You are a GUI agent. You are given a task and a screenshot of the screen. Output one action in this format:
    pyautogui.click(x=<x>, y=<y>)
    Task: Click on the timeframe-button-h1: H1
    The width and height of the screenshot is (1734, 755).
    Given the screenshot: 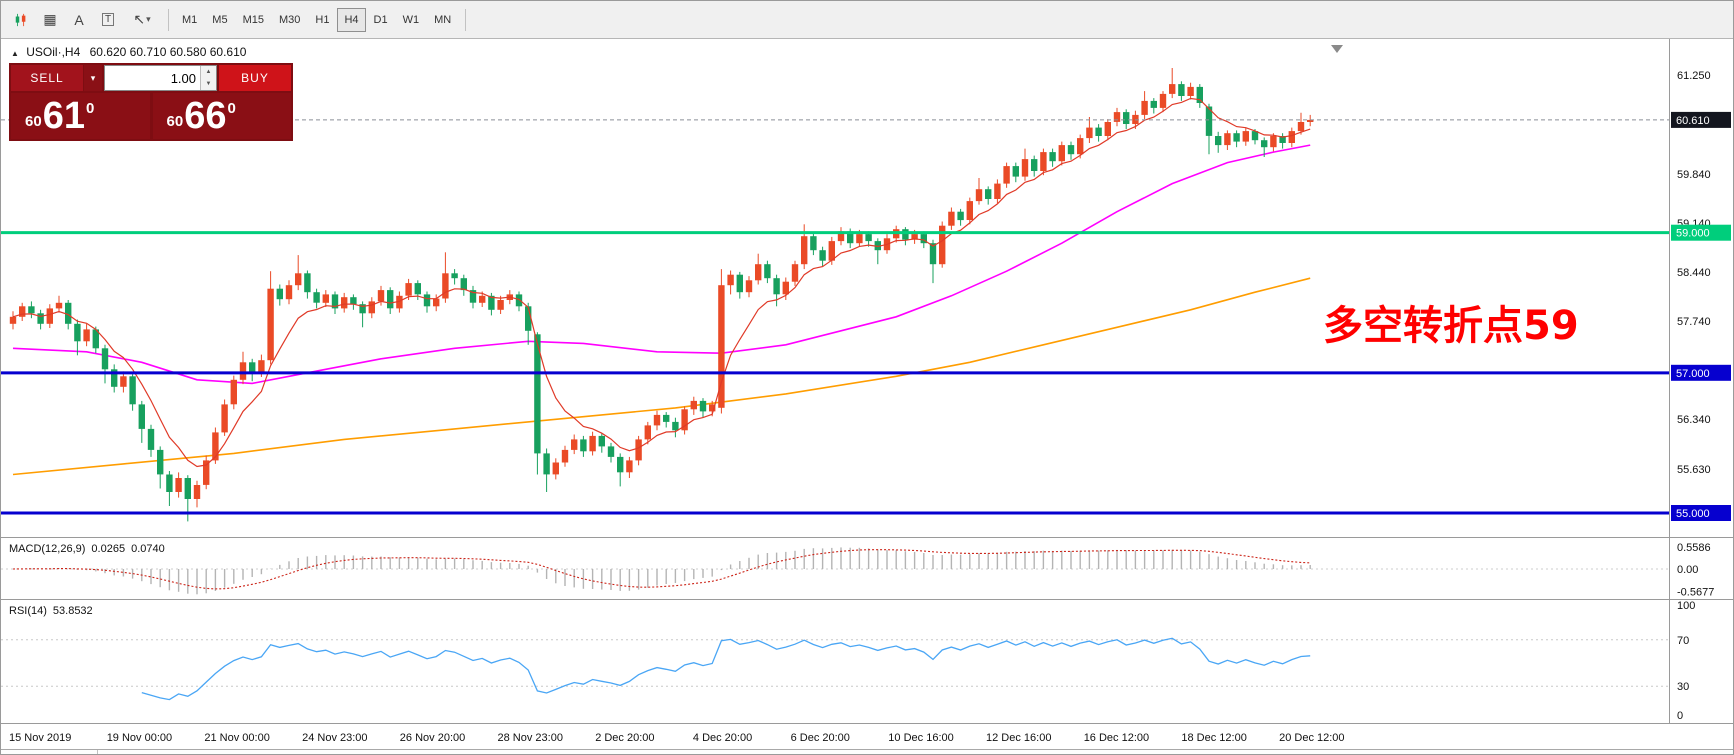 What is the action you would take?
    pyautogui.click(x=322, y=20)
    